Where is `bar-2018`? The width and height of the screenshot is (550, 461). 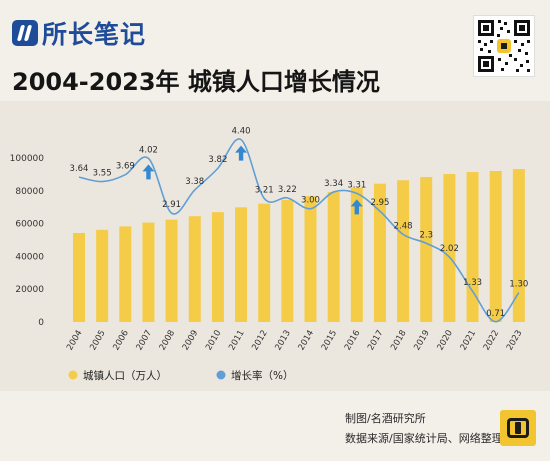
bar-2018 is located at coordinates (403, 251).